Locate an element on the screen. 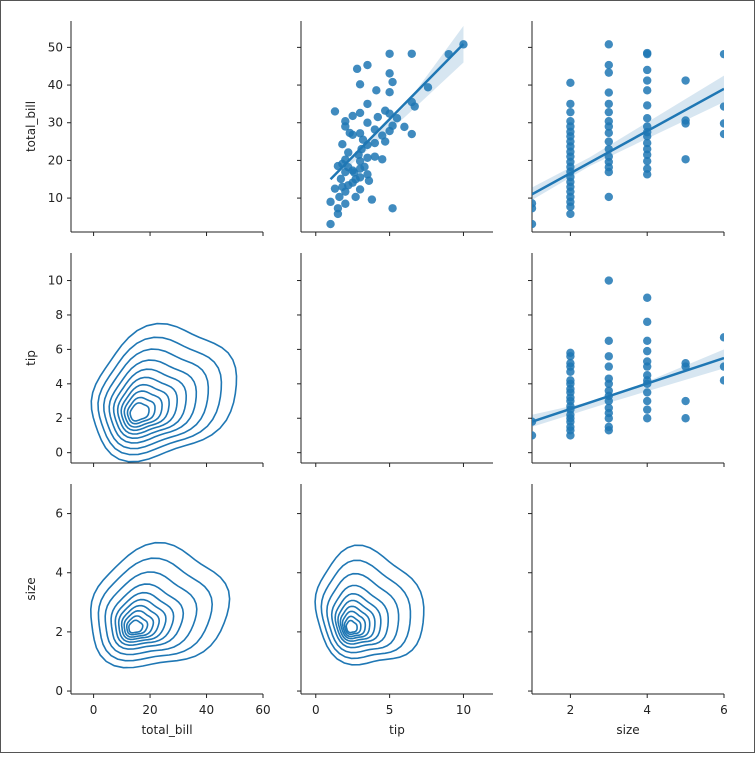  regplot-tip-vs-size is located at coordinates (628, 358).